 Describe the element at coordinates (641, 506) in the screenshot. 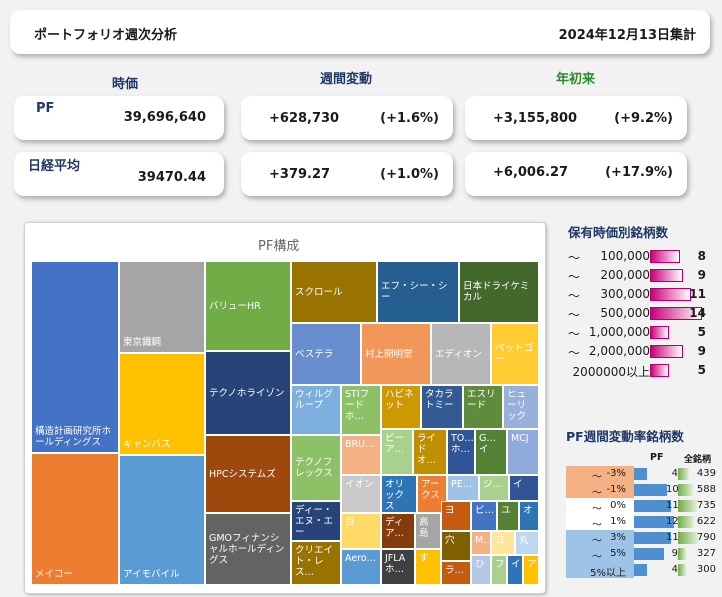

I see `weekly-change-row: ～ 0% 11 735` at that location.